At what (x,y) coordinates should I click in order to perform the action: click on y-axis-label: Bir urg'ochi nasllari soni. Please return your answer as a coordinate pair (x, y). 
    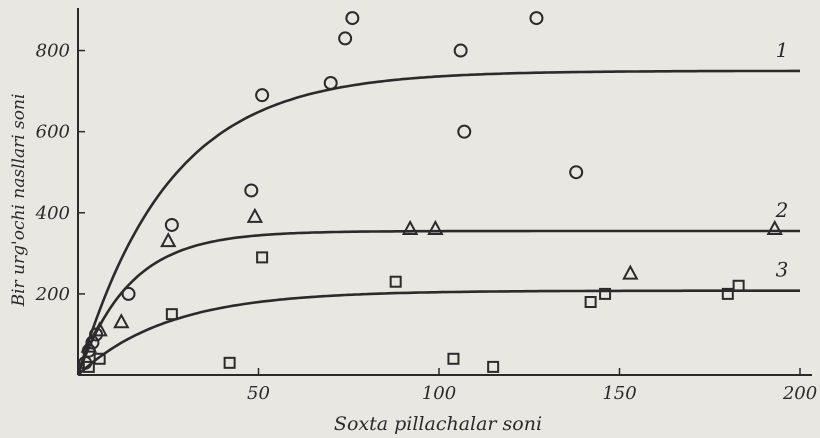
    Looking at the image, I should click on (19, 201).